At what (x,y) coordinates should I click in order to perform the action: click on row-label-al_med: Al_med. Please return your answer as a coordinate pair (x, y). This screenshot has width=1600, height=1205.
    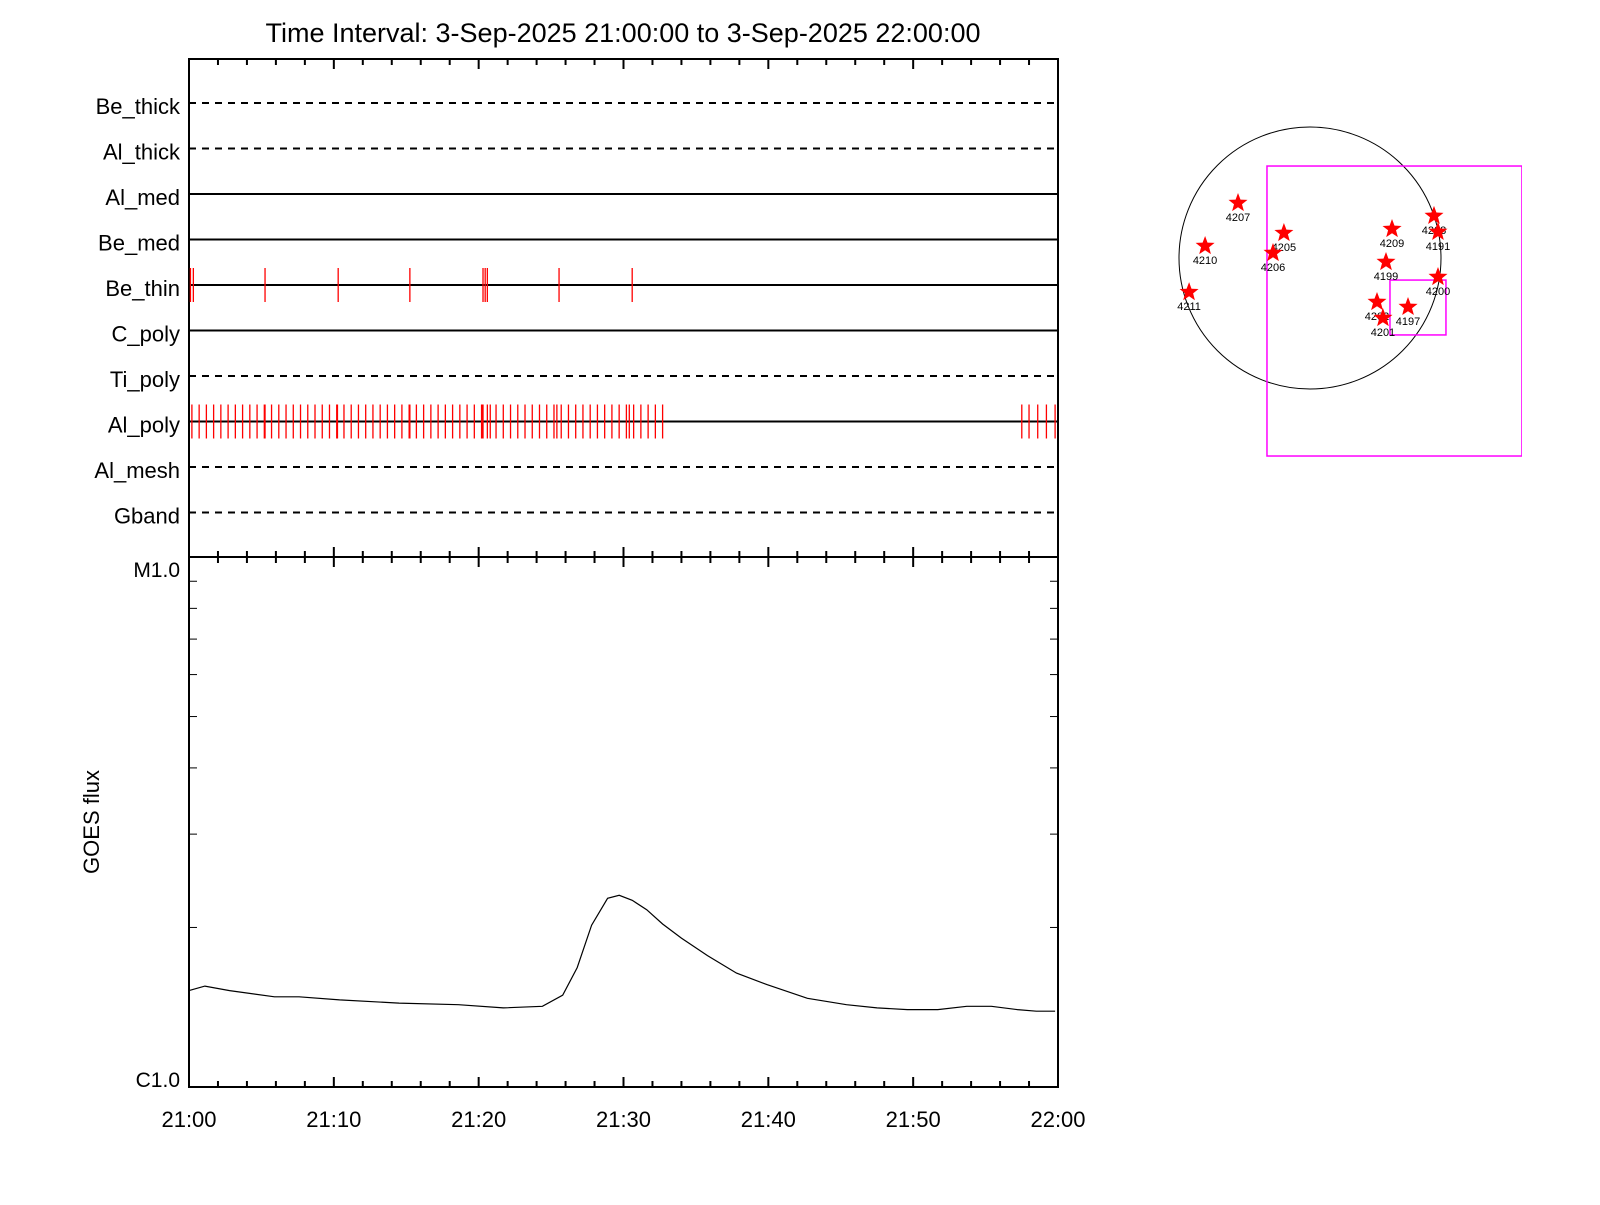
    Looking at the image, I should click on (142, 197).